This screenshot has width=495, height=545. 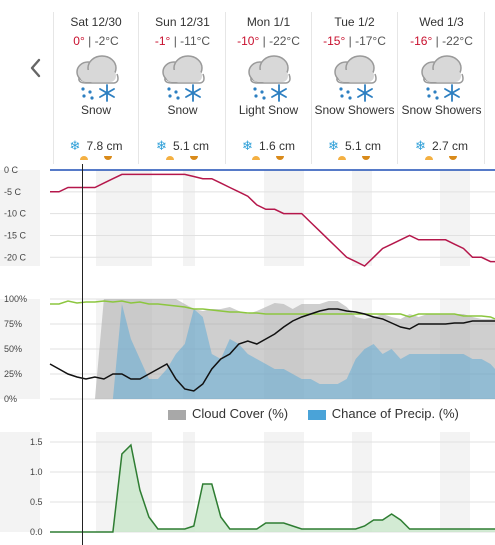 I want to click on low-temp: -11°C, so click(x=195, y=41).